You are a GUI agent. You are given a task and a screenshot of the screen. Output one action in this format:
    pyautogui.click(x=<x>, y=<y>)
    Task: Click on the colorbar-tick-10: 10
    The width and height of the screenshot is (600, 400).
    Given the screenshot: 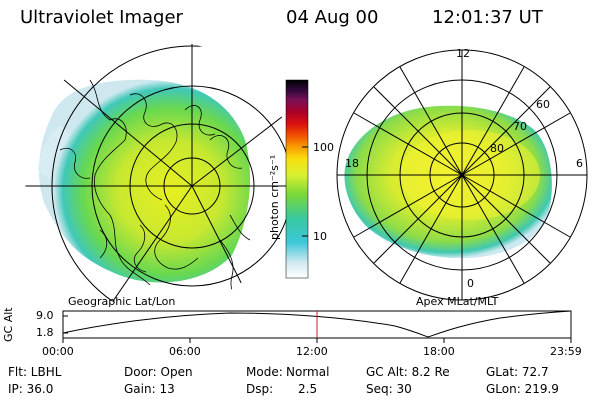 What is the action you would take?
    pyautogui.click(x=320, y=236)
    